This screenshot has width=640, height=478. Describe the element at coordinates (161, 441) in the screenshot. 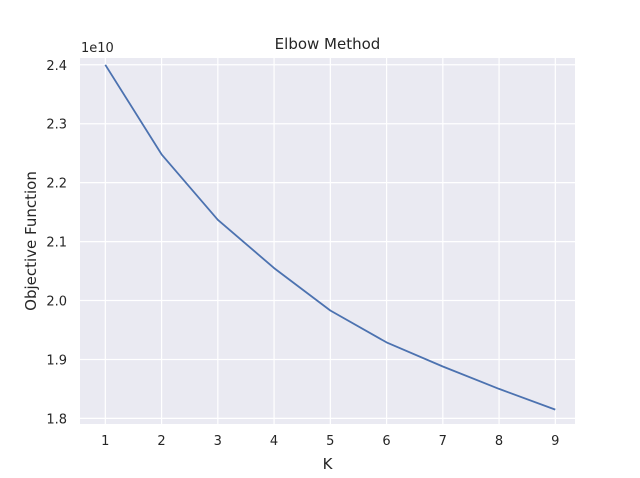

I see `x-tick-label: 2` at that location.